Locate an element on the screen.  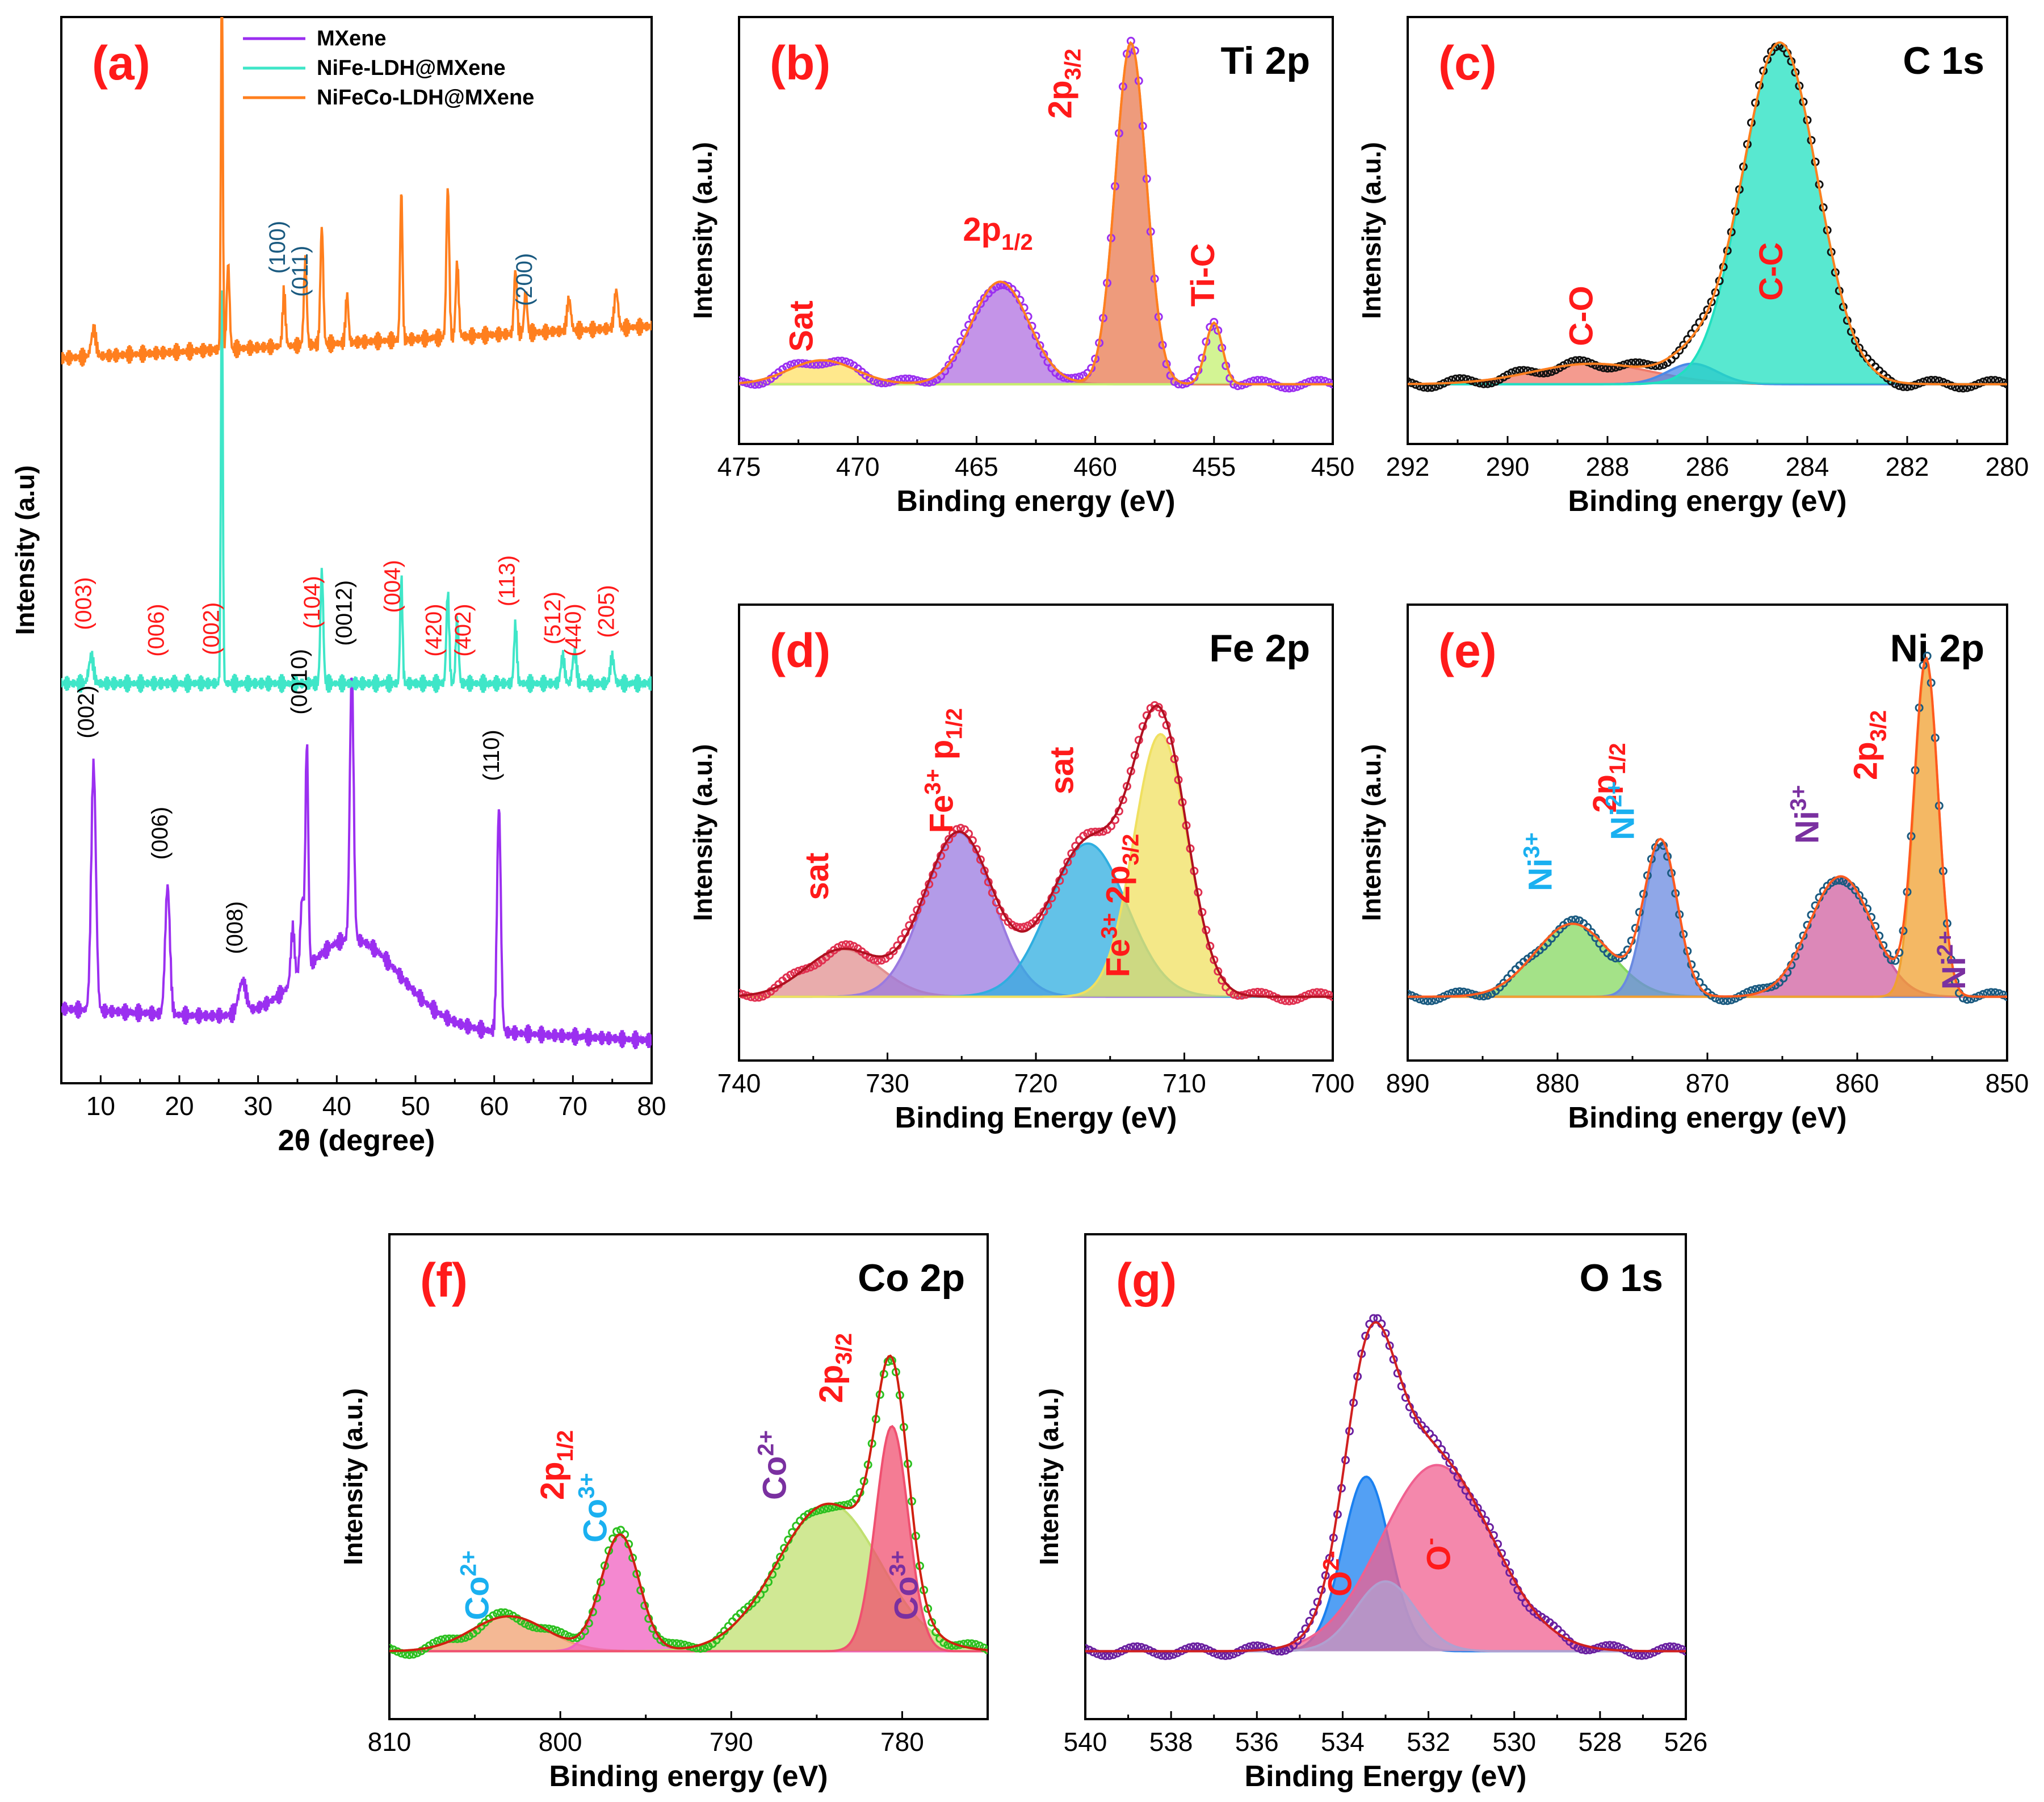
peak-annotation: O2- is located at coordinates (1339, 1573).